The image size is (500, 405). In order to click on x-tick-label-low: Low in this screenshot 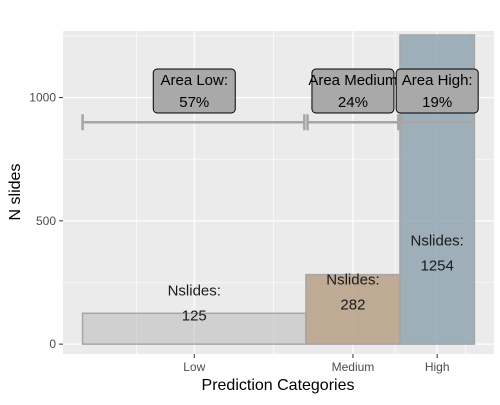, I will do `click(194, 367)`.